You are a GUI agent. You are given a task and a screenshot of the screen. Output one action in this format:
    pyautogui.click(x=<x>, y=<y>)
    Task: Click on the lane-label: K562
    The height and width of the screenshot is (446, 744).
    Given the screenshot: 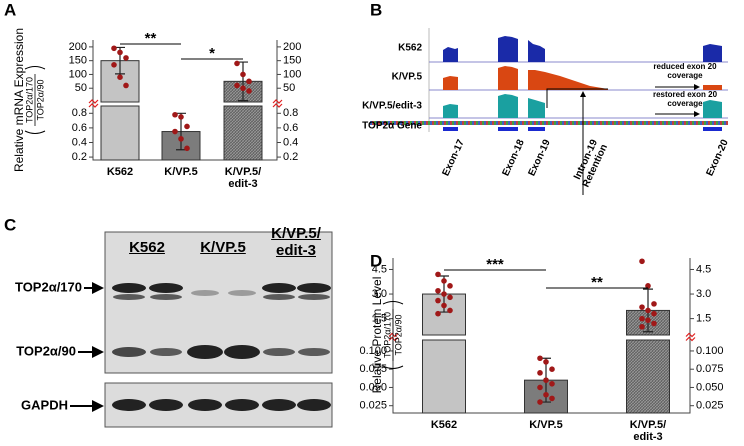 What is the action you would take?
    pyautogui.click(x=147, y=247)
    